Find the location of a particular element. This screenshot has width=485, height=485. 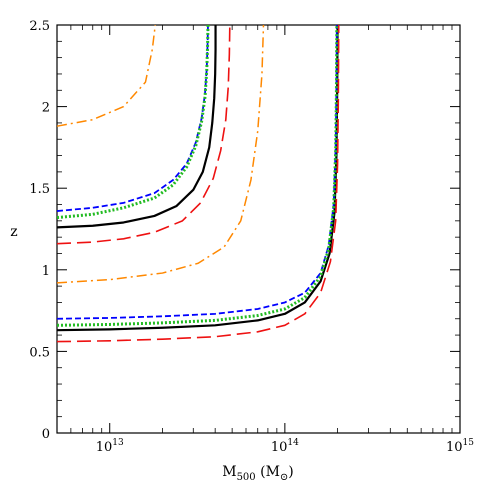

x-tick-label-exp: 15 is located at coordinates (469, 443).